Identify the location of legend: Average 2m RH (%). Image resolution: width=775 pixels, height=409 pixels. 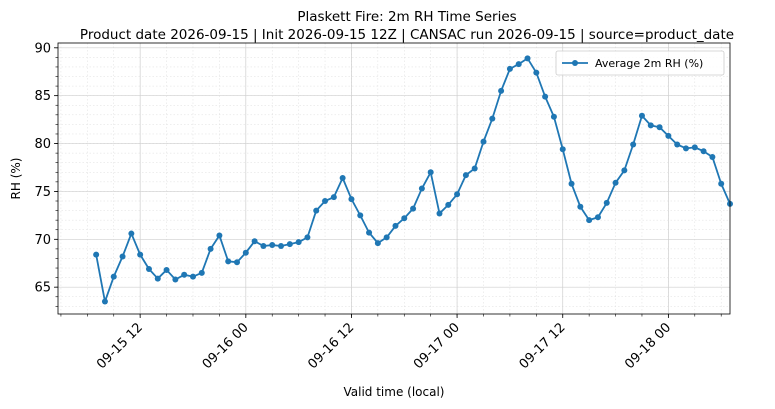
(640, 63).